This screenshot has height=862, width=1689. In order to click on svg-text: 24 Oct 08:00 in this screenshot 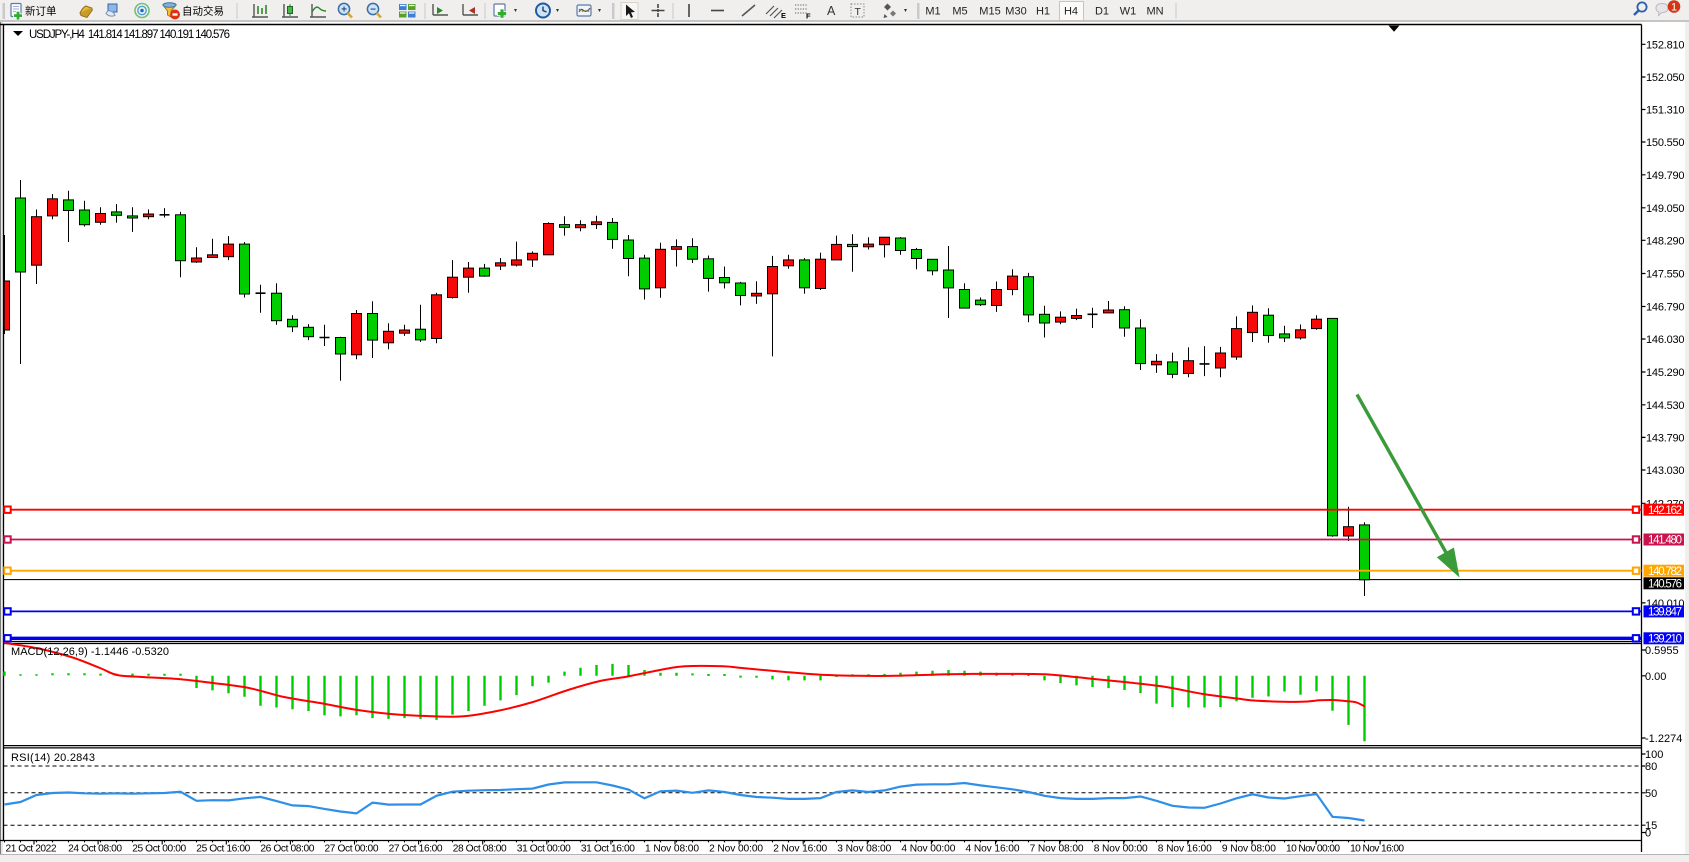, I will do `click(95, 849)`.